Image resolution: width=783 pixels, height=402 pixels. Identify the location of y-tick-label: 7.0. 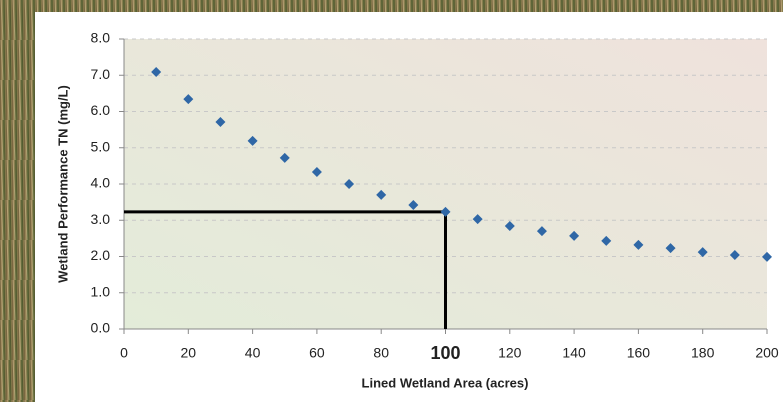
(101, 74).